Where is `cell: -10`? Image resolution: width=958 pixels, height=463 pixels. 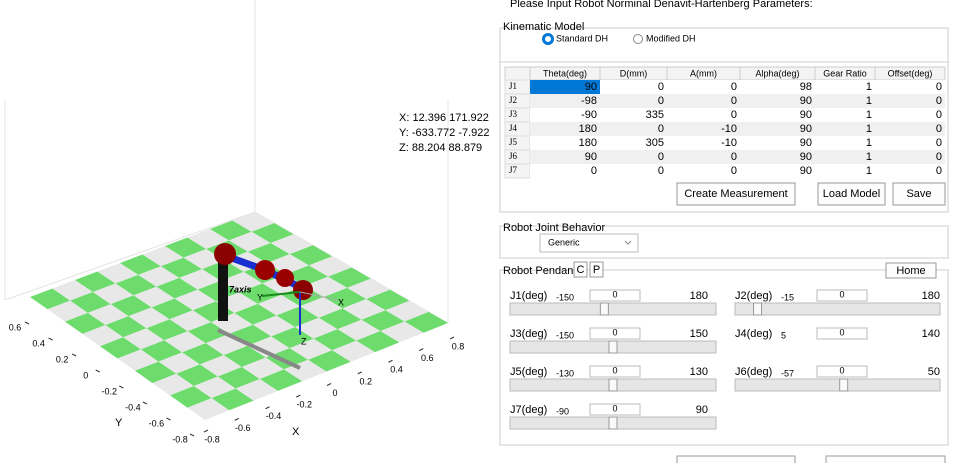 cell: -10 is located at coordinates (729, 129).